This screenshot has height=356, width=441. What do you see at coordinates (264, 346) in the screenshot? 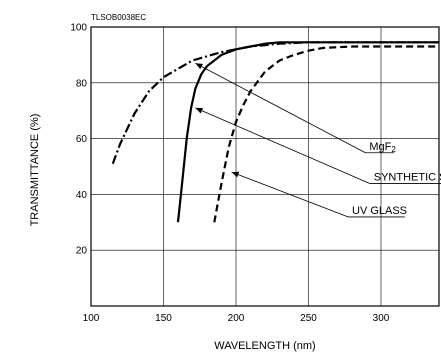
I see `x-axis-label: WAVELENGTH (nm)` at bounding box center [264, 346].